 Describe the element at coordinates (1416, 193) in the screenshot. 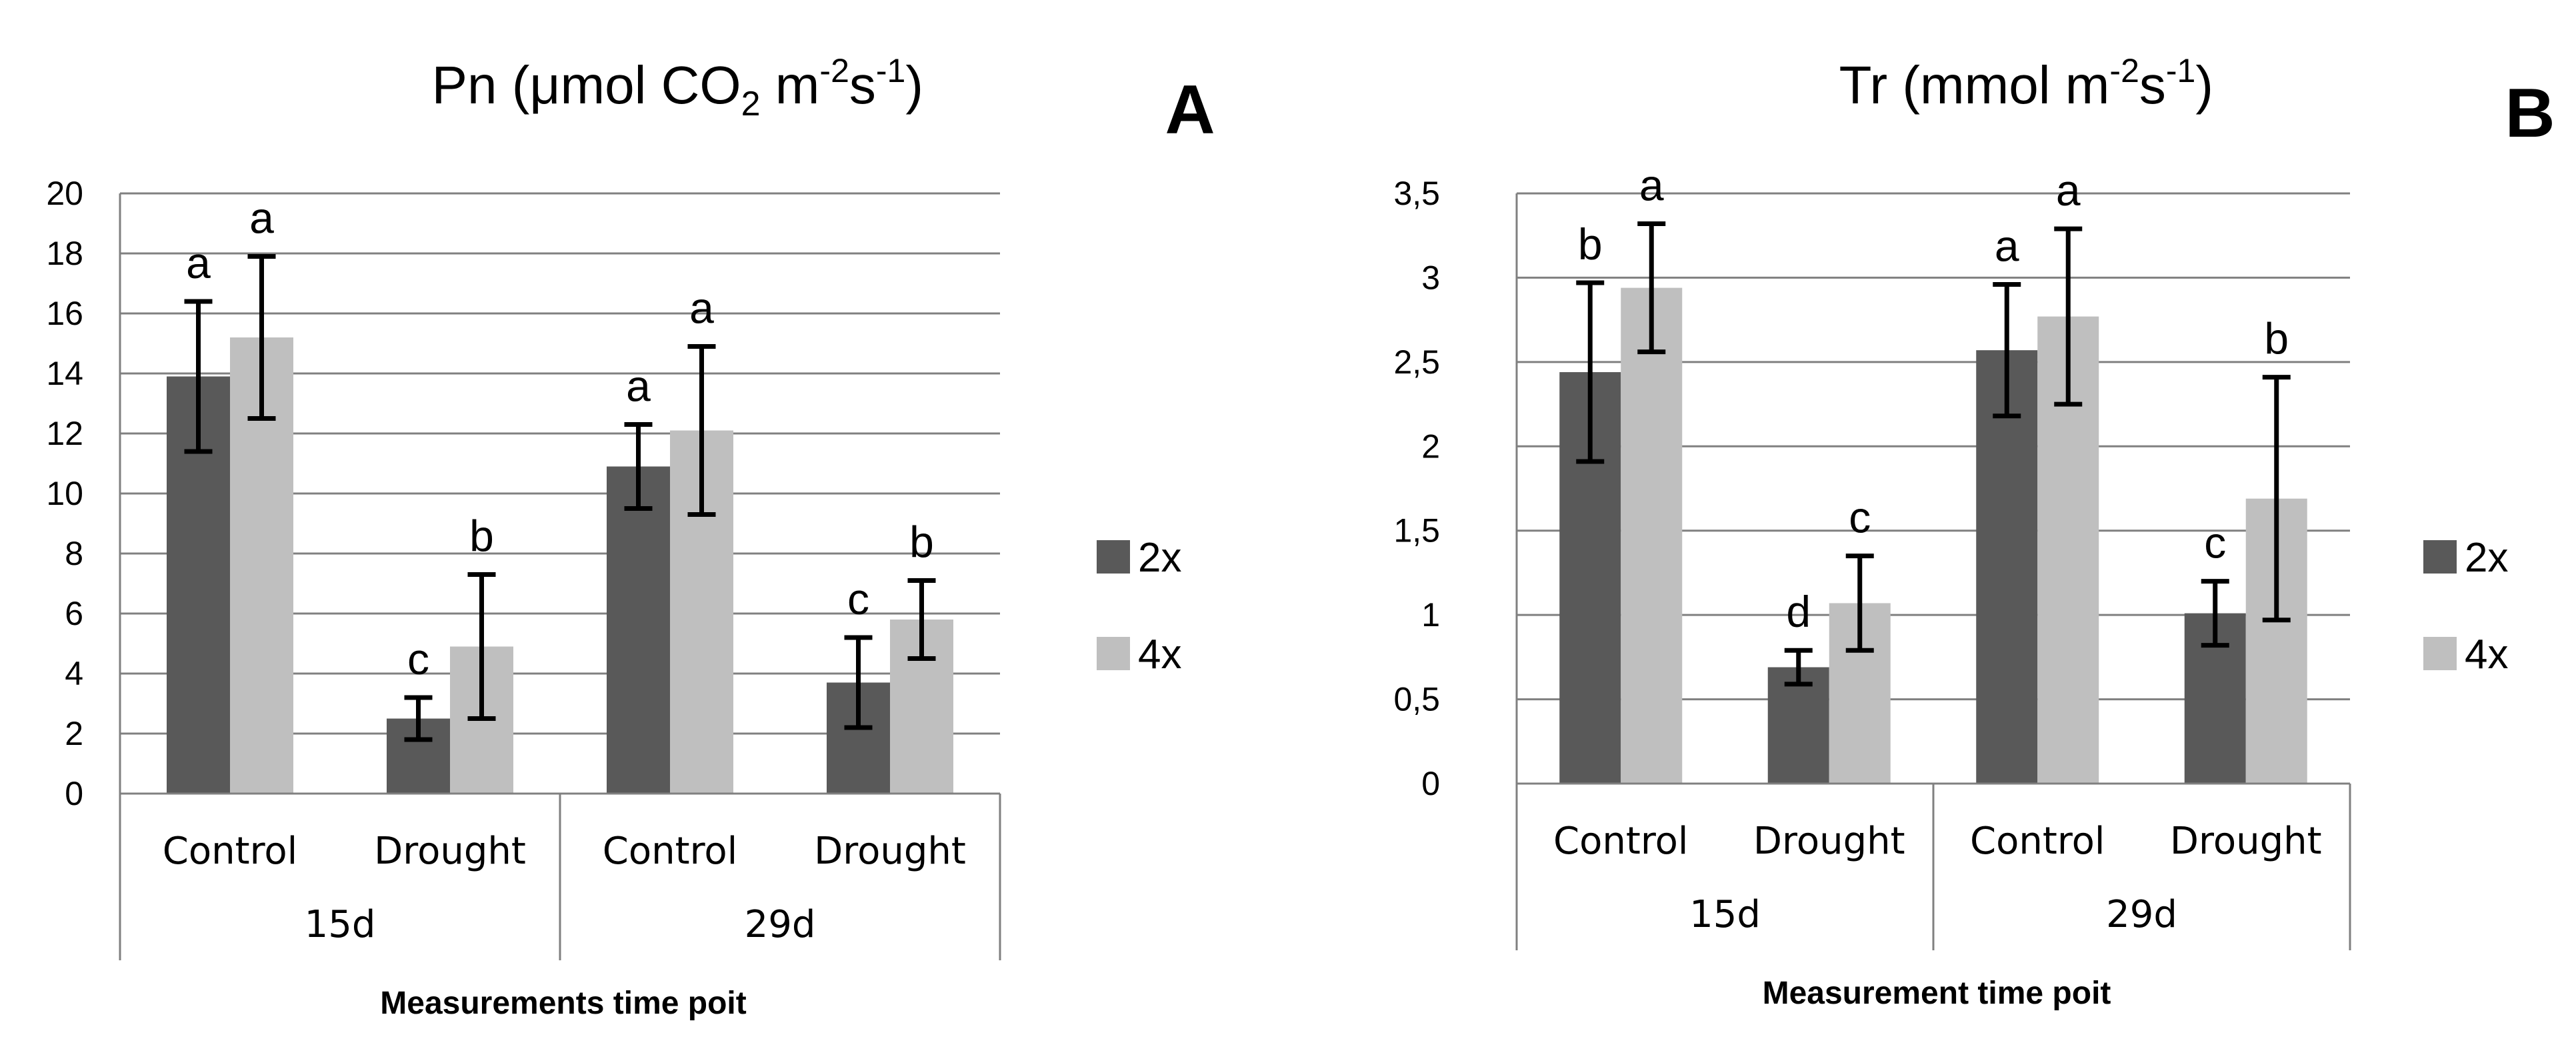

I see `y-tick-label: 3,5` at that location.